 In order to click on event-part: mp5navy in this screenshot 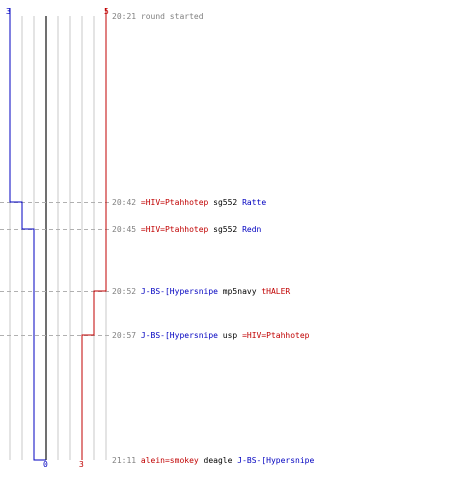, I will do `click(242, 291)`.